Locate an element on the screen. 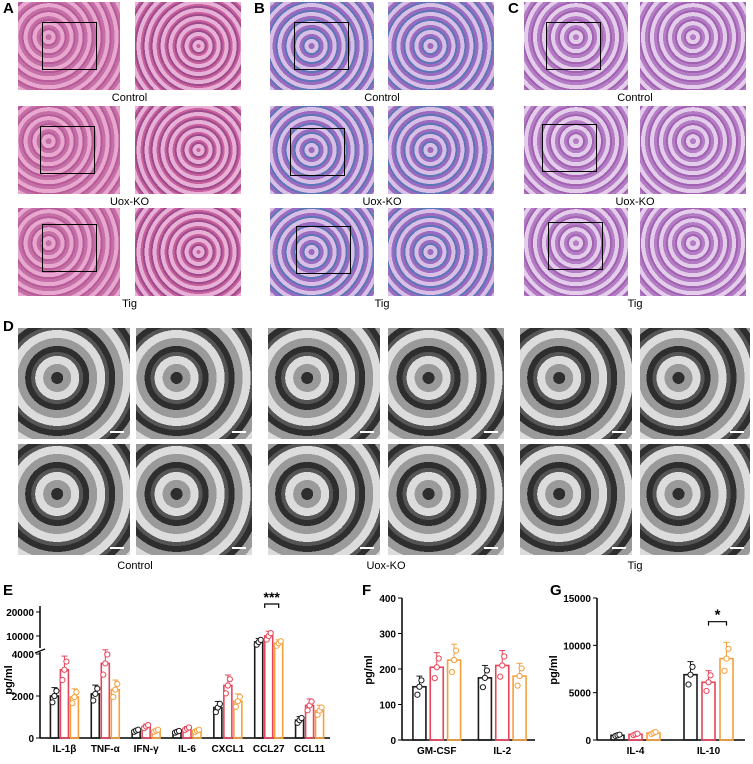 The image size is (753, 764). x-tick-label: CCL11 is located at coordinates (310, 749).